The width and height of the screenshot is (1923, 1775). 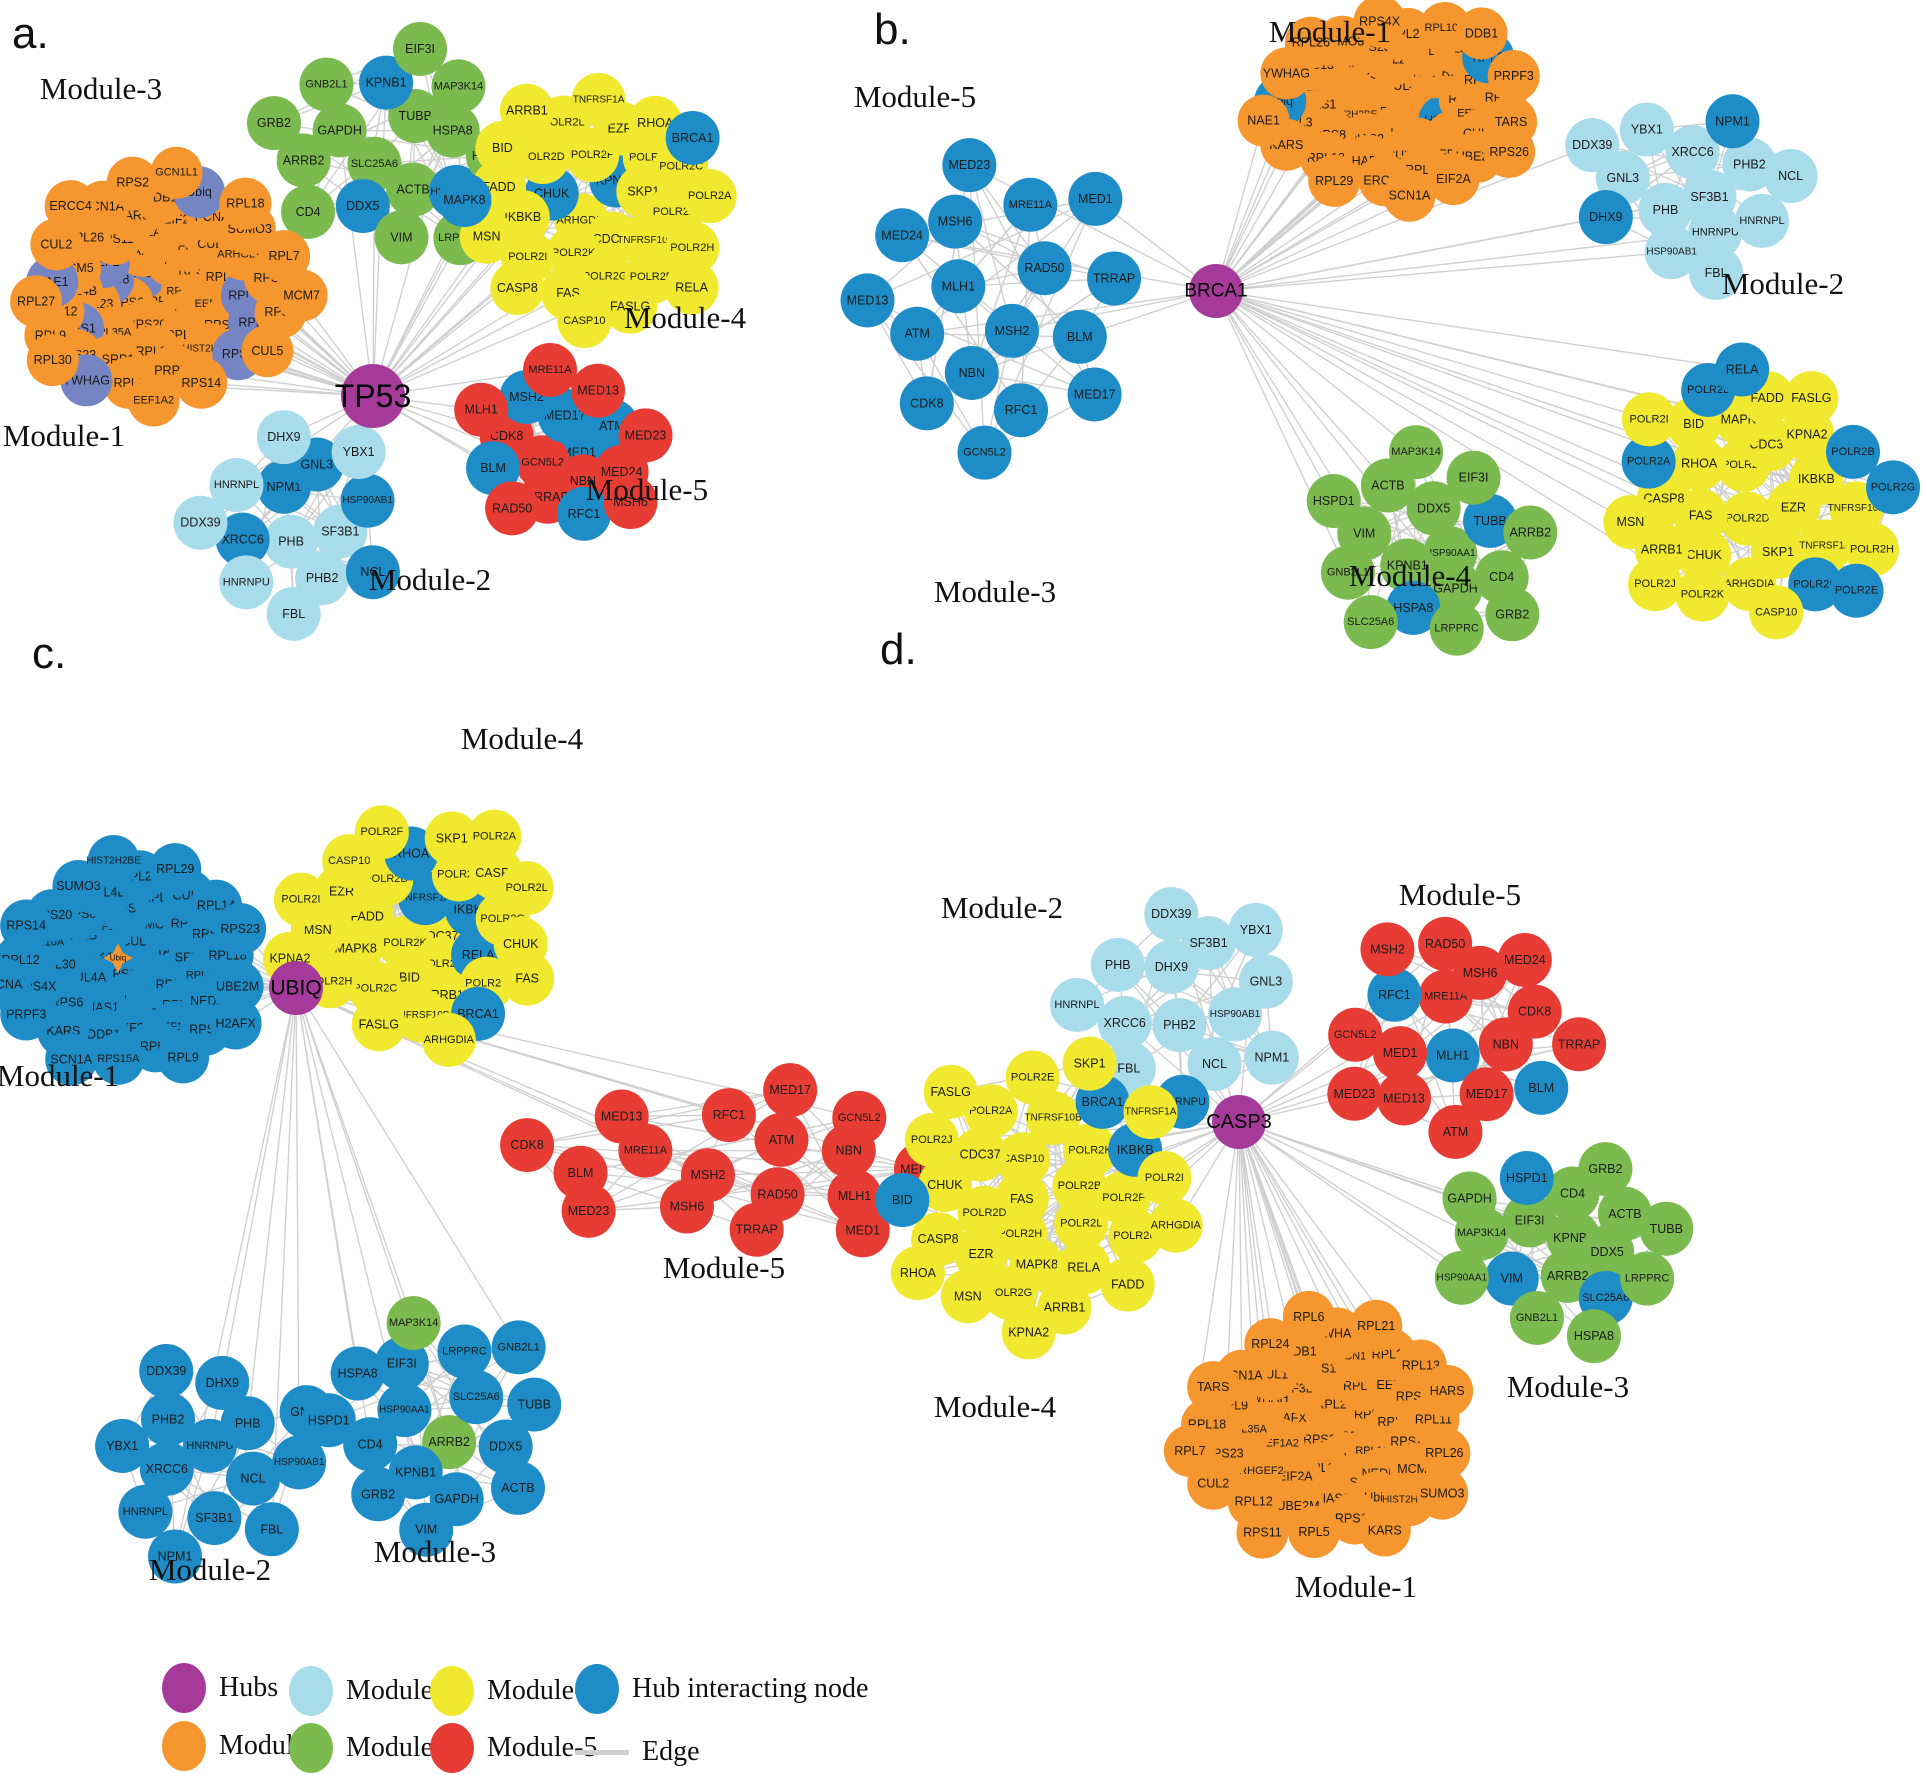 I want to click on node-PRPF3: PRPF3, so click(x=1513, y=75).